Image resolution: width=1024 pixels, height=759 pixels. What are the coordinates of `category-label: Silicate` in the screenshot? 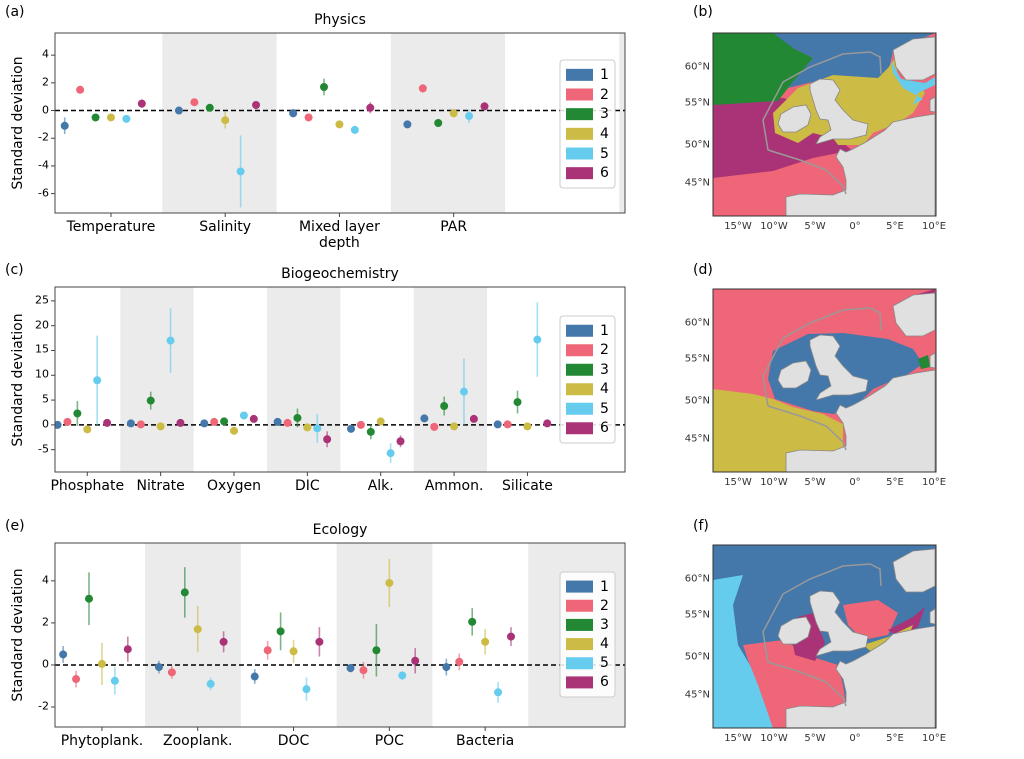 It's located at (527, 486).